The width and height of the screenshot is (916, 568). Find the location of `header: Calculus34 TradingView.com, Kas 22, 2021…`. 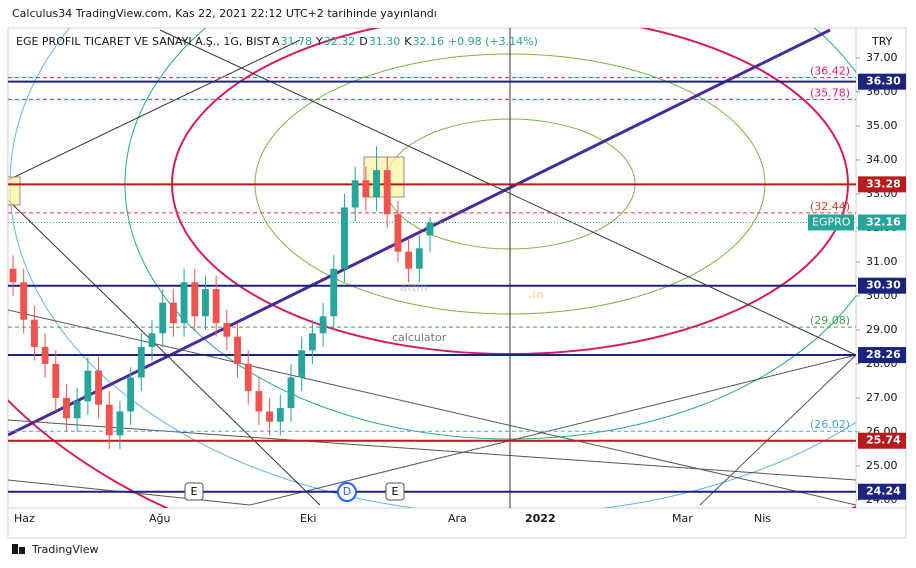

header: Calculus34 TradingView.com, Kas 22, 2021… is located at coordinates (224, 13).